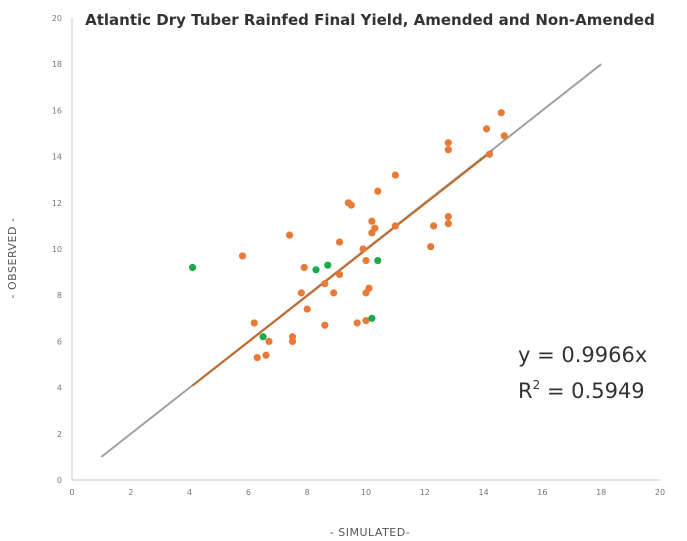 The image size is (687, 541). Describe the element at coordinates (307, 492) in the screenshot. I see `x-tick-label: 8` at that location.